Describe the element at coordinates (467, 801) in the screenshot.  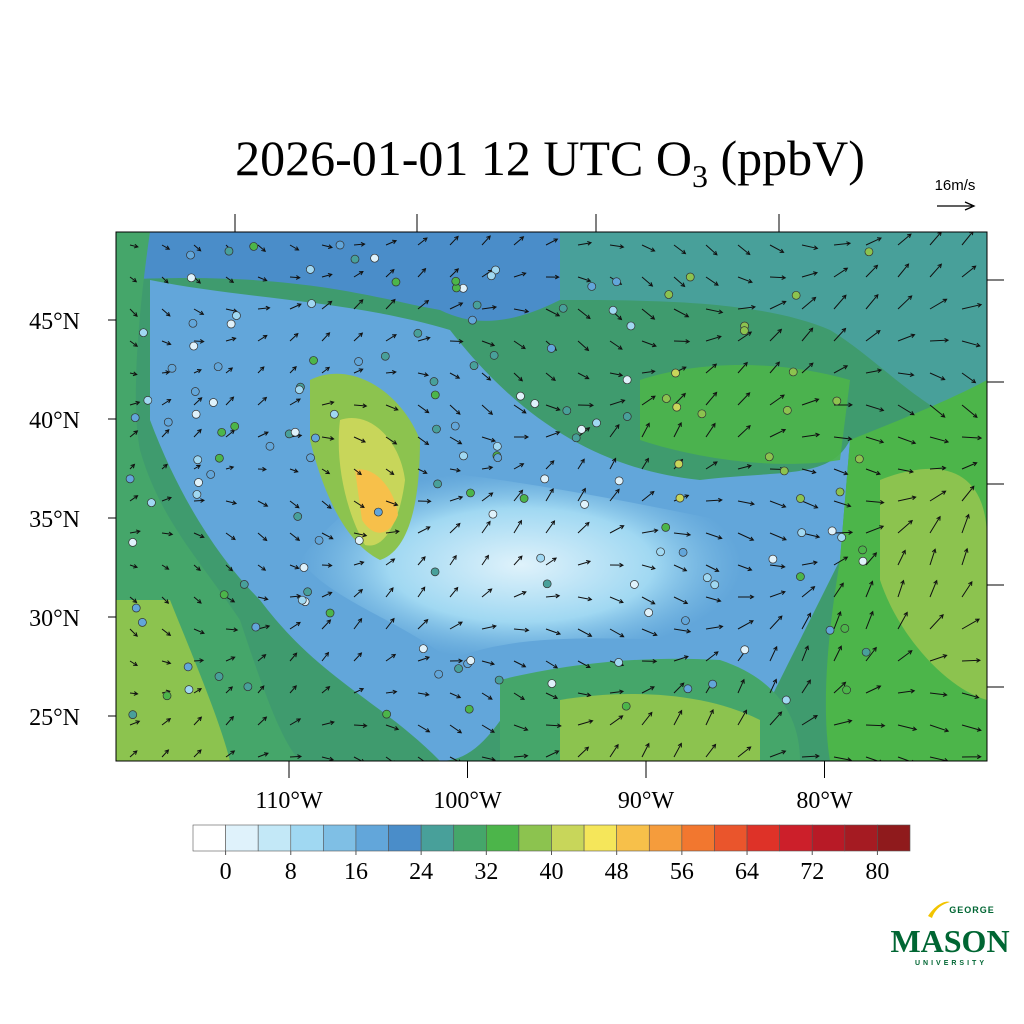
I see `lon-tick-label: 100°W` at that location.